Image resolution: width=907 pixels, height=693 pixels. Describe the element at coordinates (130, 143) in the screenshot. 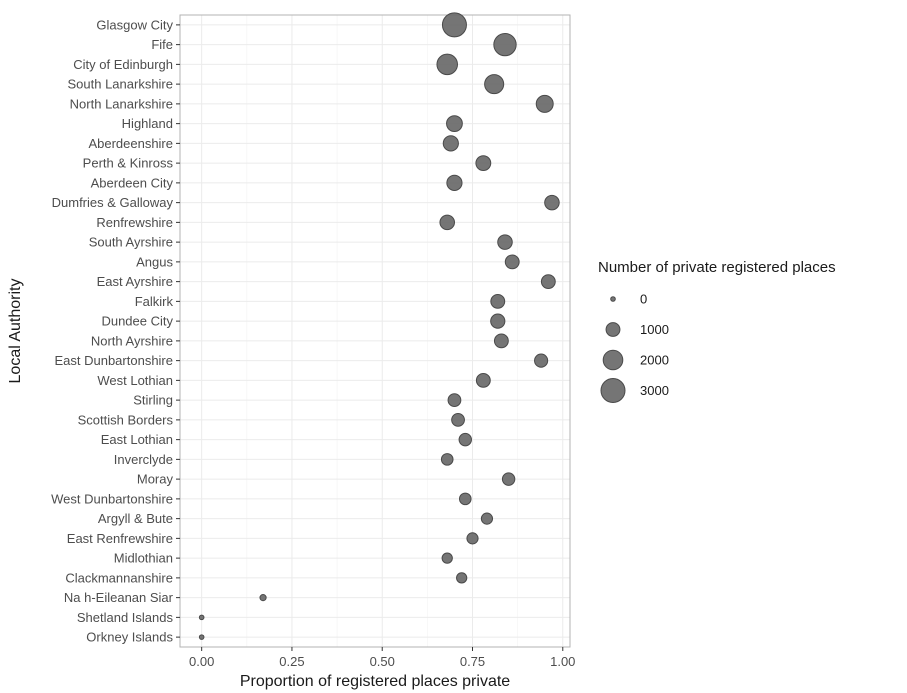

I see `y-tick-label: Aberdeenshire` at that location.